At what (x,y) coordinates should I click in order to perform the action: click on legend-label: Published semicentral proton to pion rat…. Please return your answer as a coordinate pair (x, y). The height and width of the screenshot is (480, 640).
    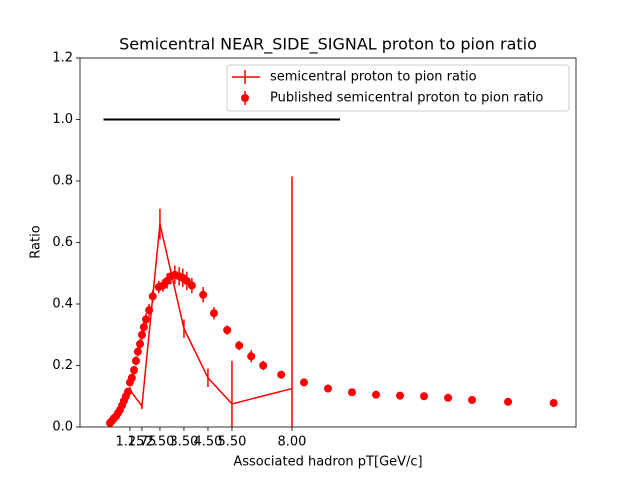
    Looking at the image, I should click on (406, 98).